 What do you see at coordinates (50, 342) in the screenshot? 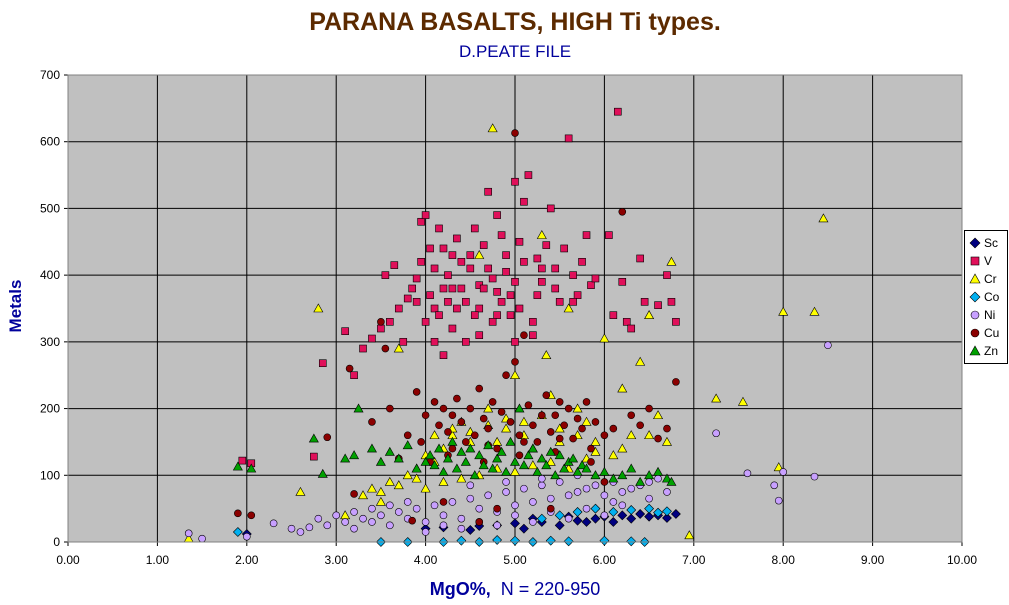
I see `y-tick-label: 300` at bounding box center [50, 342].